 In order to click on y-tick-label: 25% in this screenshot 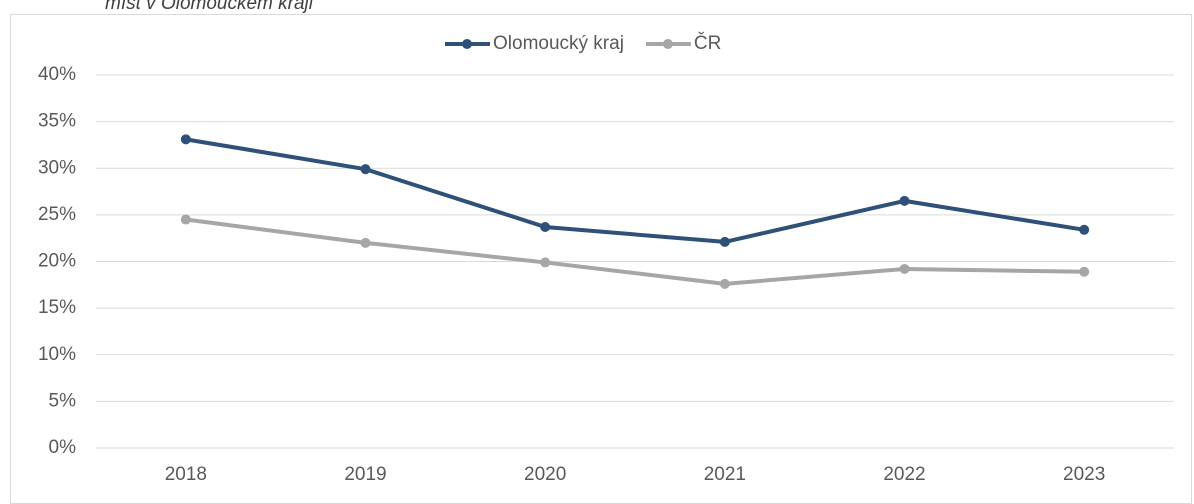, I will do `click(57, 214)`.